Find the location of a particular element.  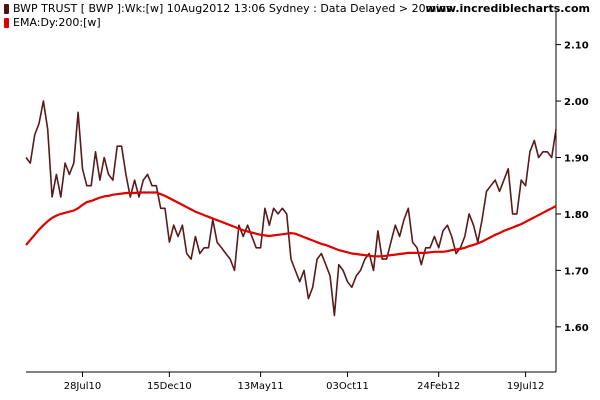

y-tick-label: 2.10 is located at coordinates (576, 46).